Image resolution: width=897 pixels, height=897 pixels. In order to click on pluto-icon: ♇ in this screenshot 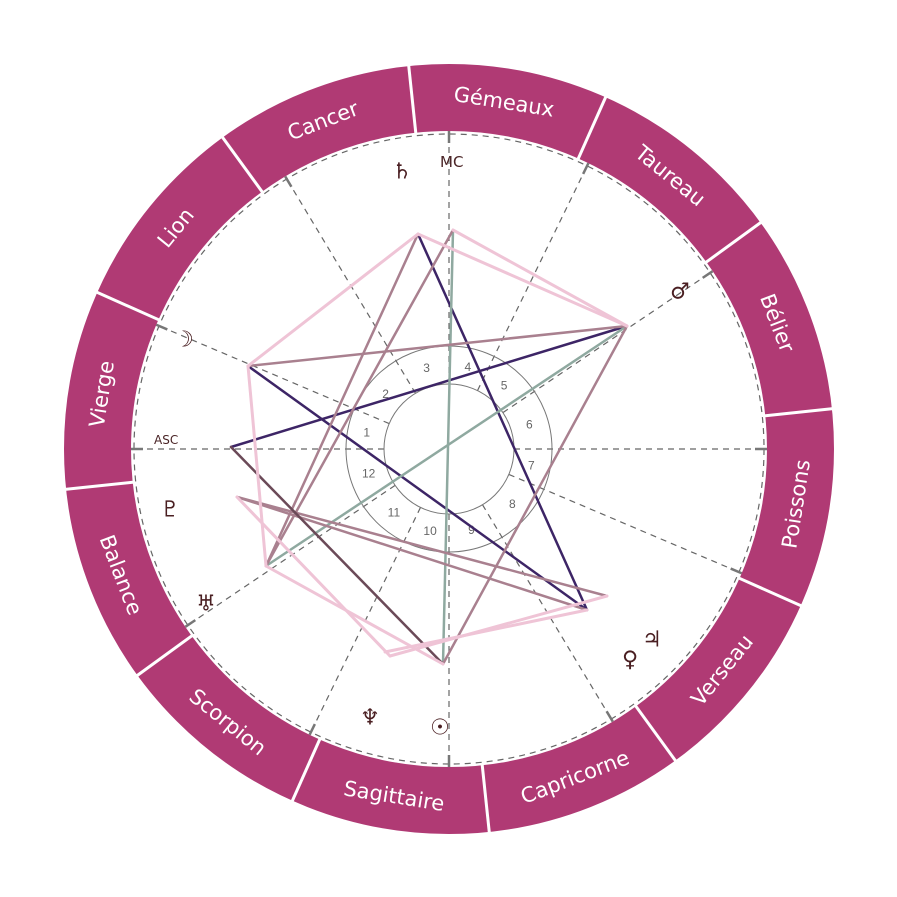, I will do `click(170, 510)`.